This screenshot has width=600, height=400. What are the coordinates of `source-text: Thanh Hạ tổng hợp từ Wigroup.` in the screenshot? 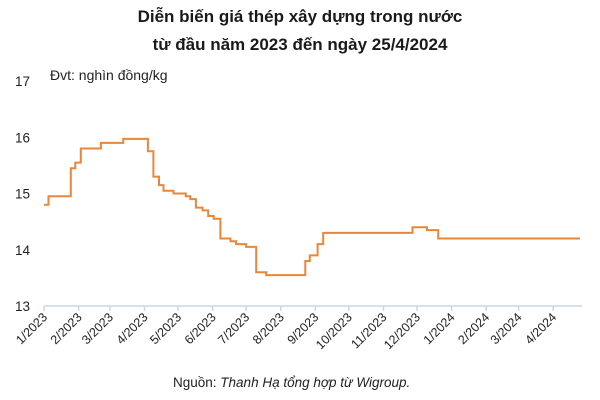 It's located at (315, 382).